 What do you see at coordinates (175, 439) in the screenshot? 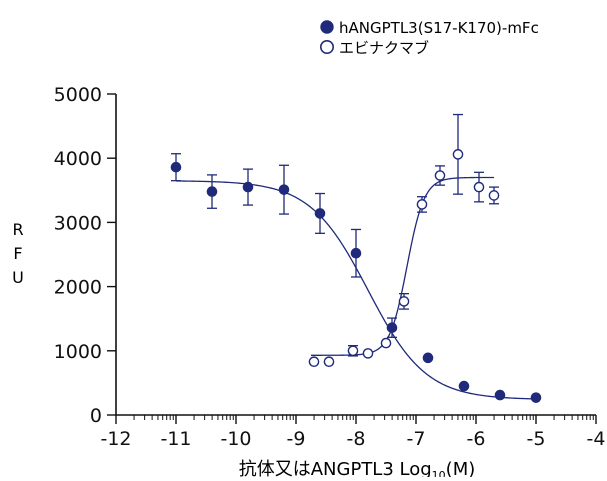
I see `x-tick-label-1: -11` at bounding box center [175, 439].